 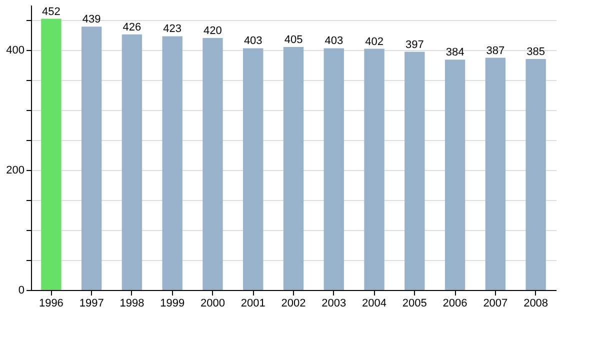 I want to click on x-tick-label: 2004, so click(x=374, y=304).